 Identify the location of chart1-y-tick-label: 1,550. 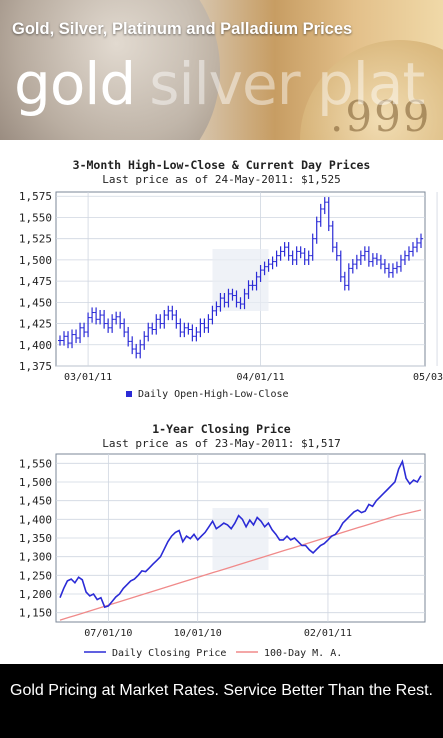
(35, 217).